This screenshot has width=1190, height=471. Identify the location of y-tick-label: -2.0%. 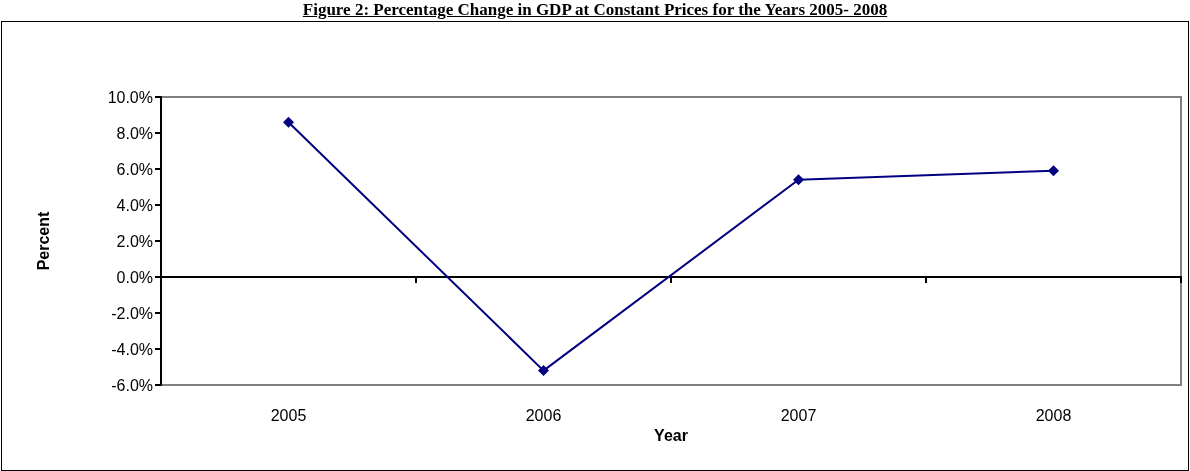
(132, 313).